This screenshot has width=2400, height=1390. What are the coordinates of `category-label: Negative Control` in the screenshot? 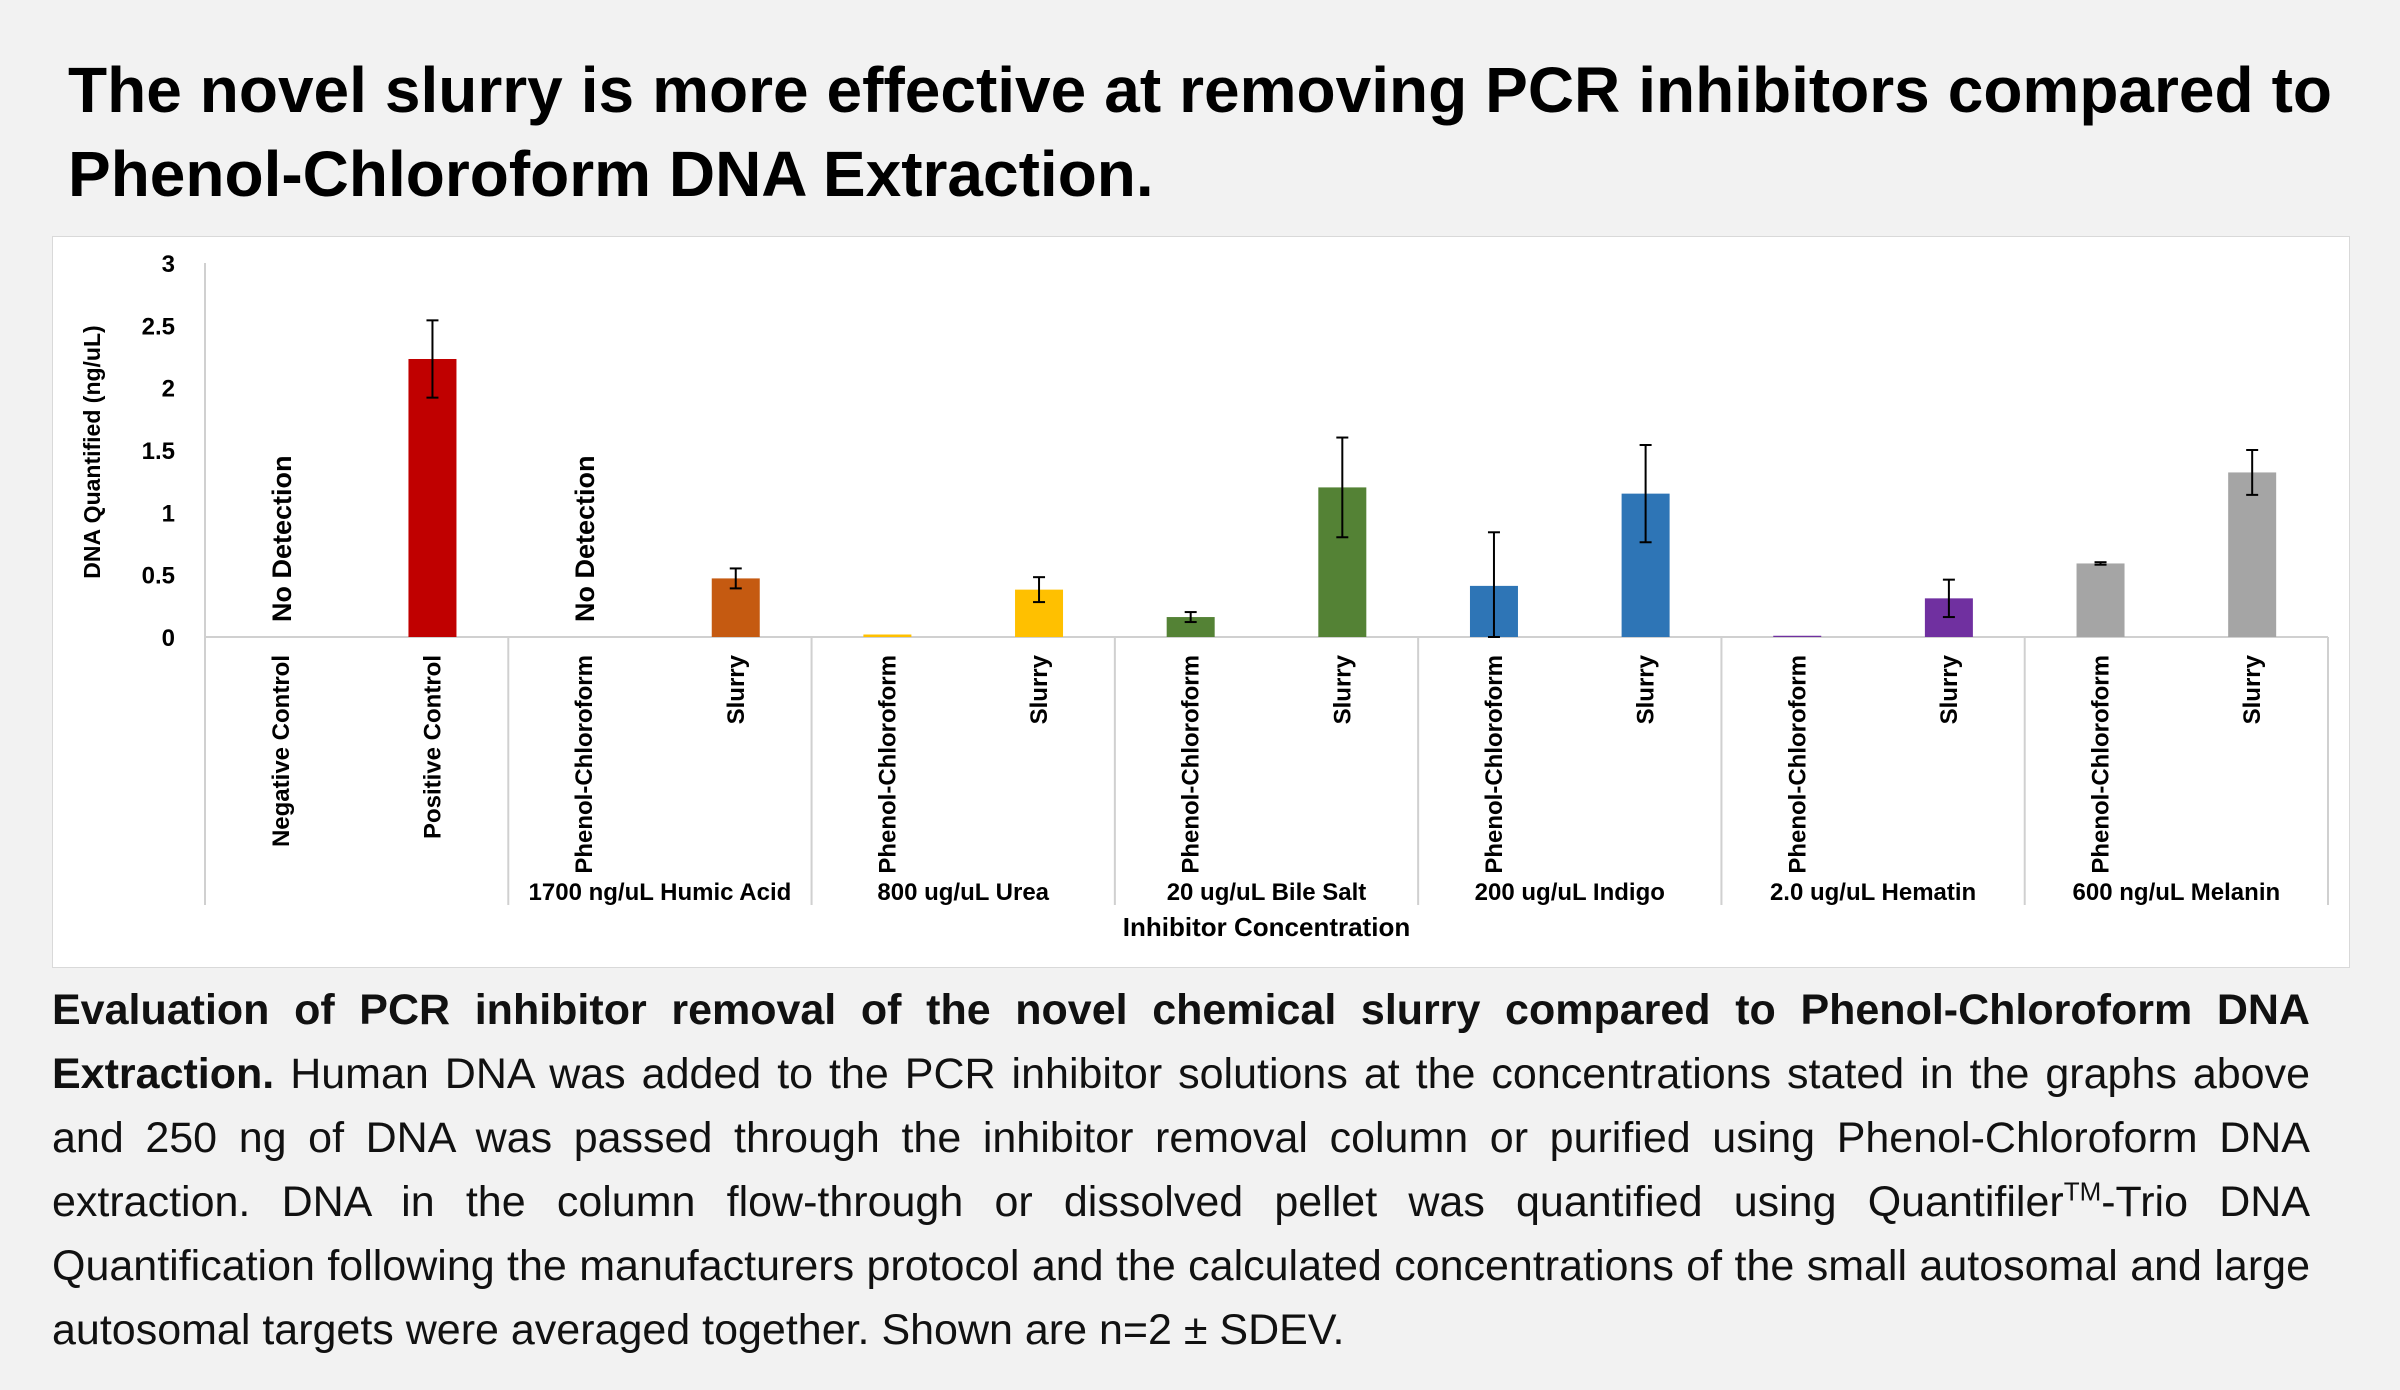 It's located at (281, 751).